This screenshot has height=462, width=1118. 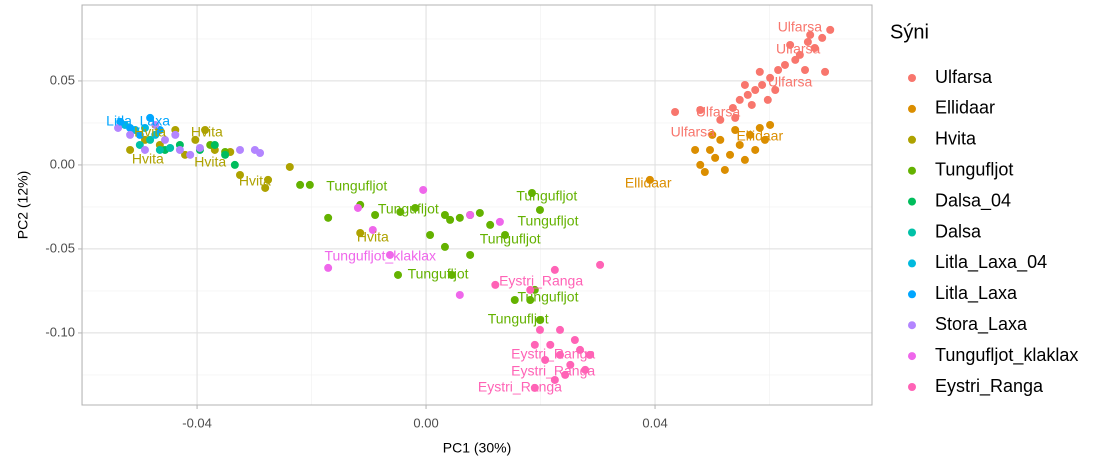 What do you see at coordinates (958, 231) in the screenshot?
I see `legend-label: Dalsa` at bounding box center [958, 231].